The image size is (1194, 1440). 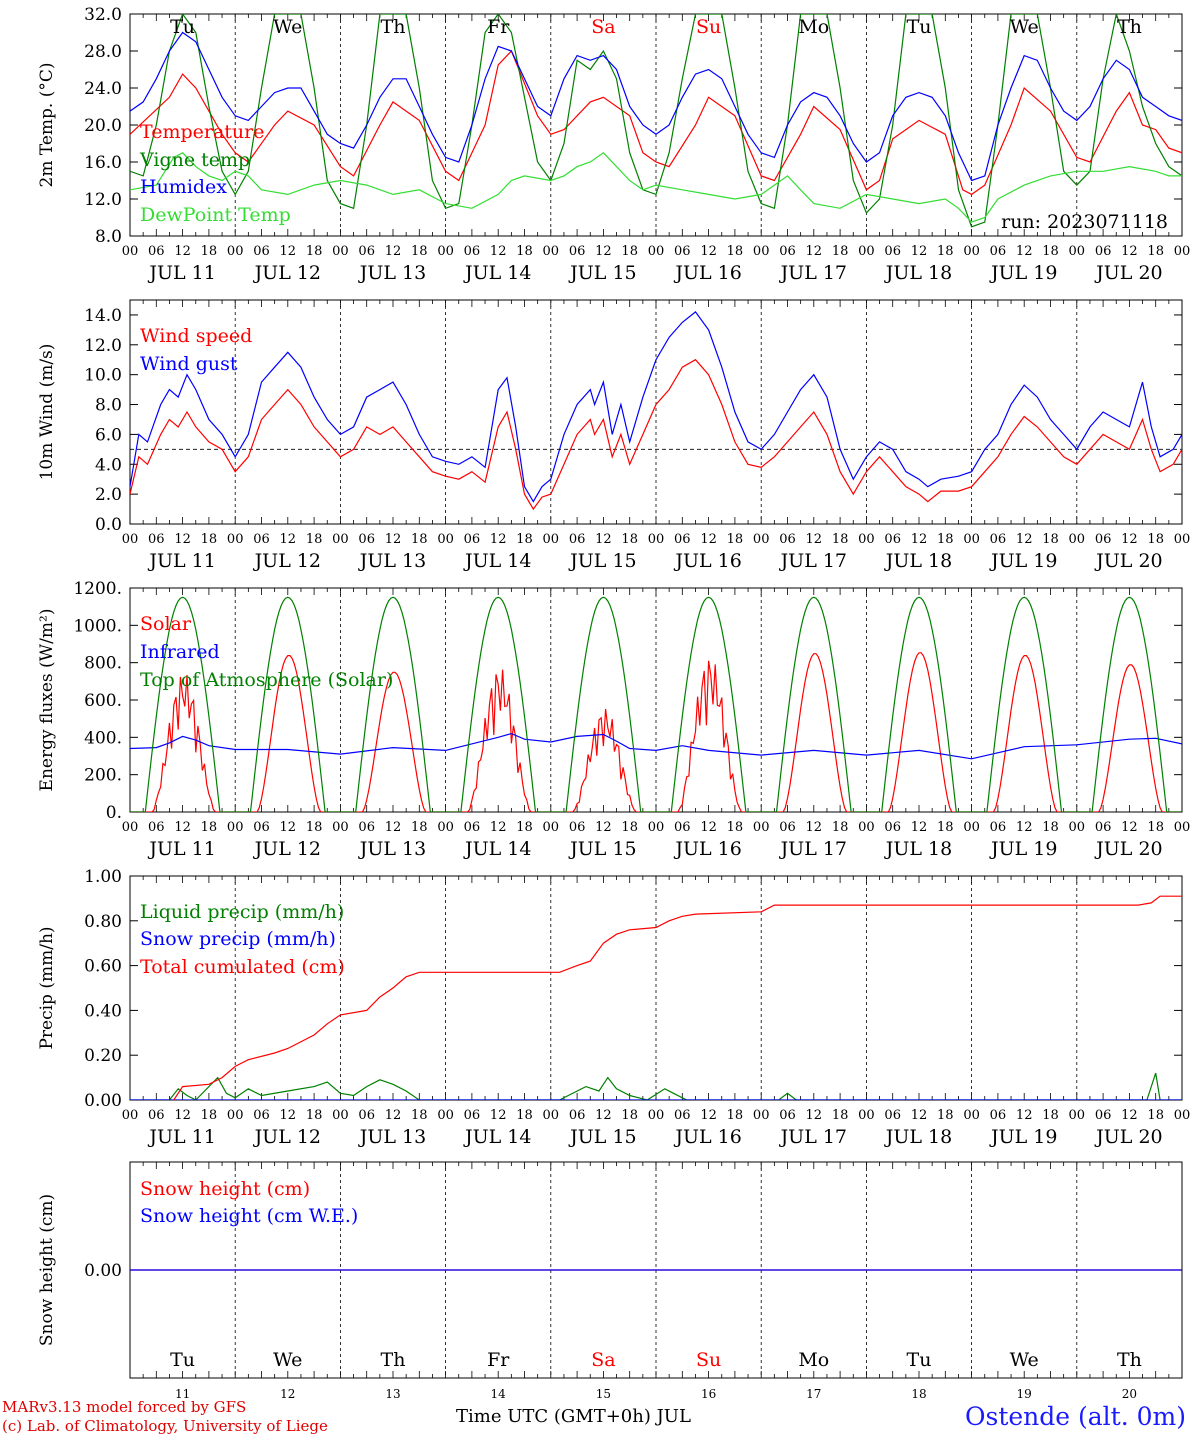 I want to click on legend-entry: Total cumulated (cm), so click(x=242, y=967).